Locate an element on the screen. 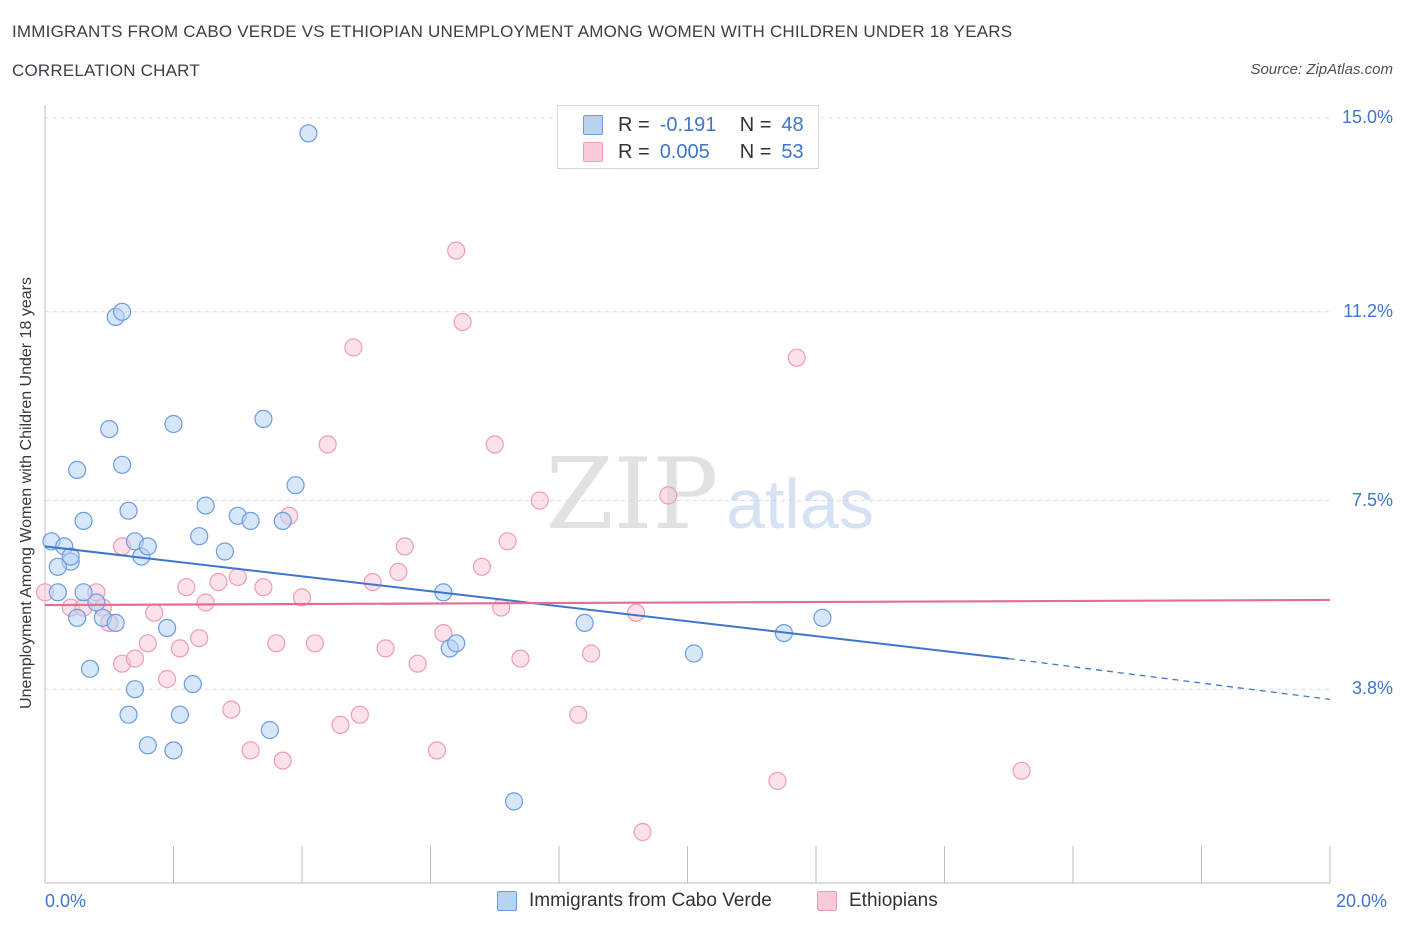  trend-line-ethiopians is located at coordinates (687, 602).